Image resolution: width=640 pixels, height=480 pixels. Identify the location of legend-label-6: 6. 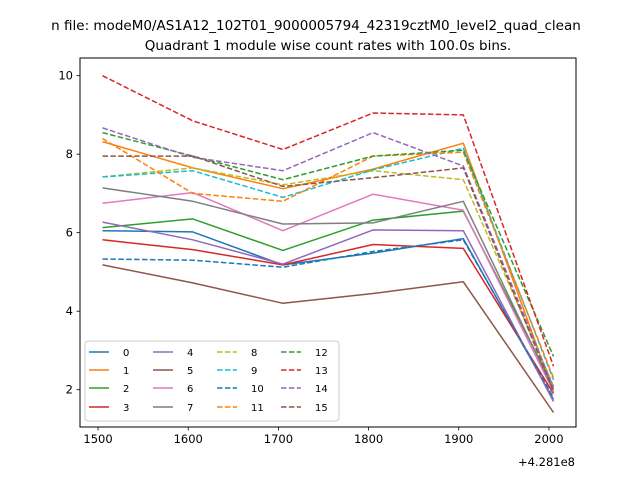
(190, 389).